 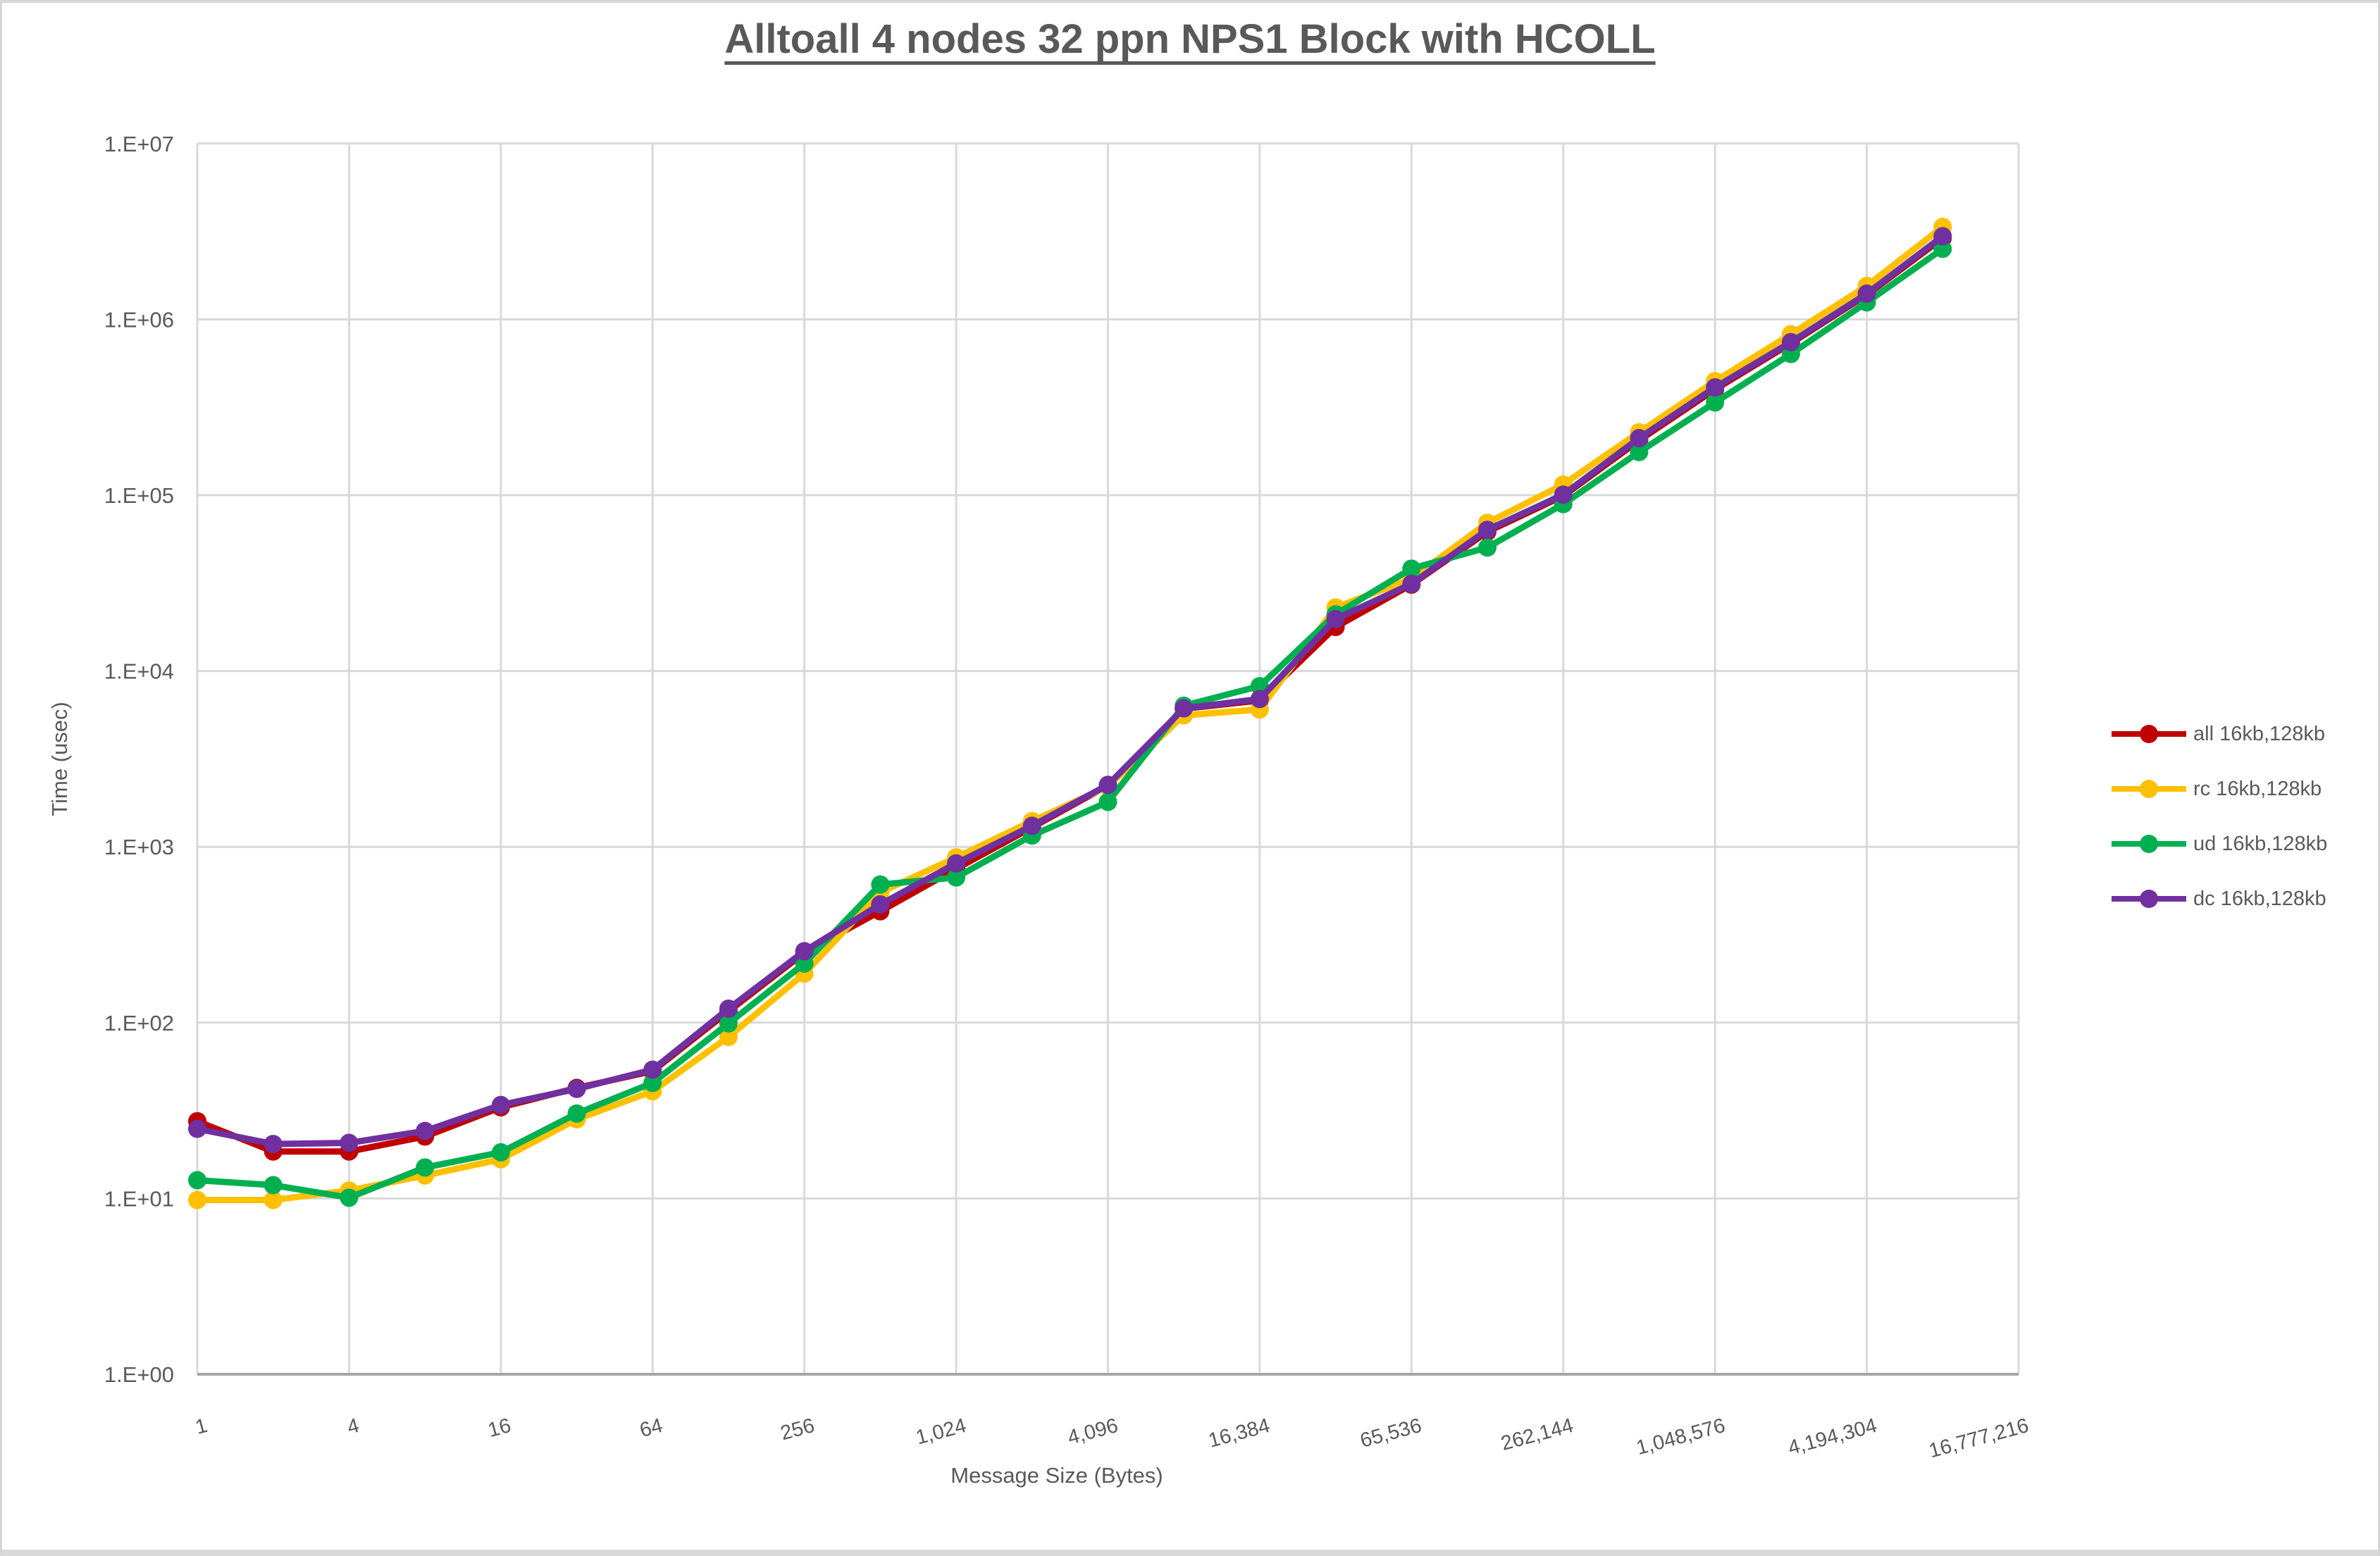 I want to click on legend-dot-all, so click(x=2149, y=734).